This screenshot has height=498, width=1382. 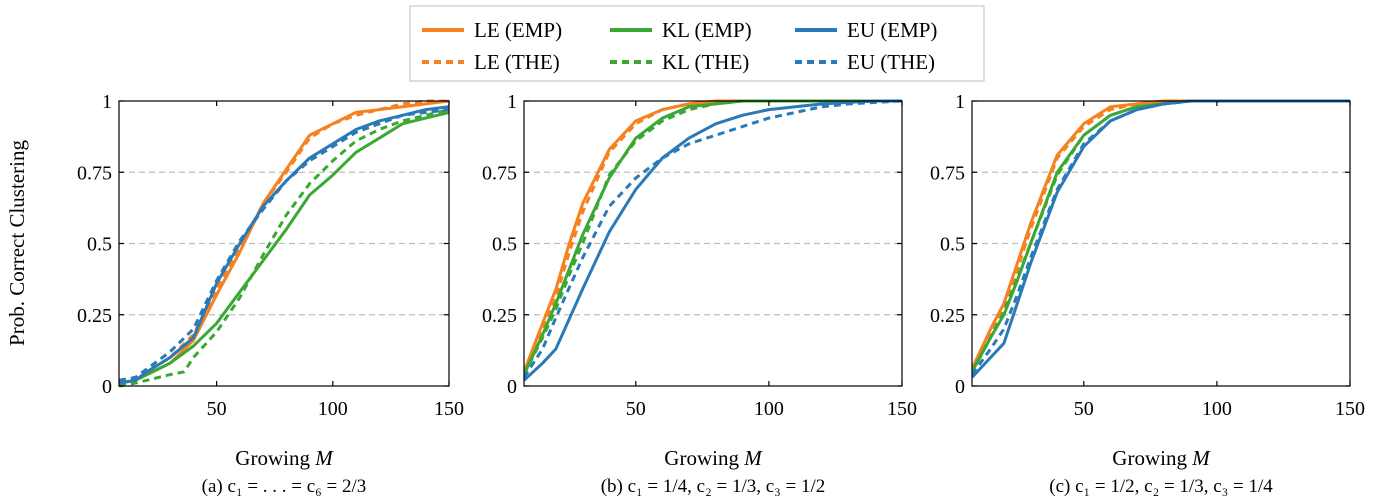 I want to click on series-line-le-emp, so click(x=284, y=242).